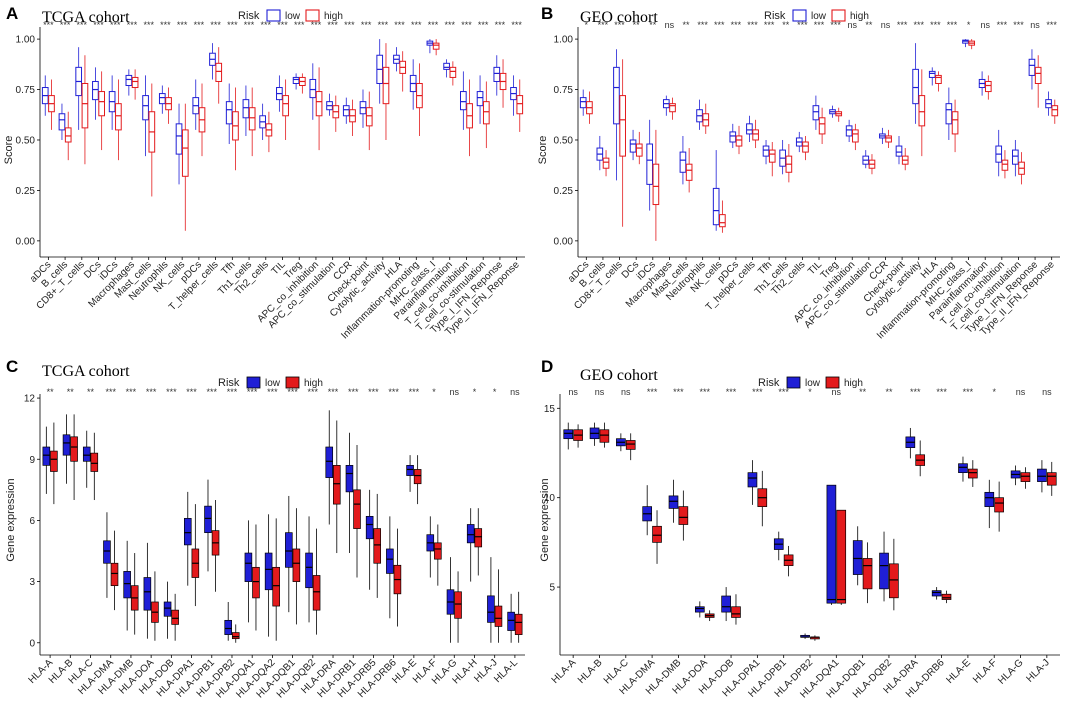 This screenshot has height=714, width=1065. Describe the element at coordinates (564, 40) in the screenshot. I see `y-tick-label: 1.00` at that location.